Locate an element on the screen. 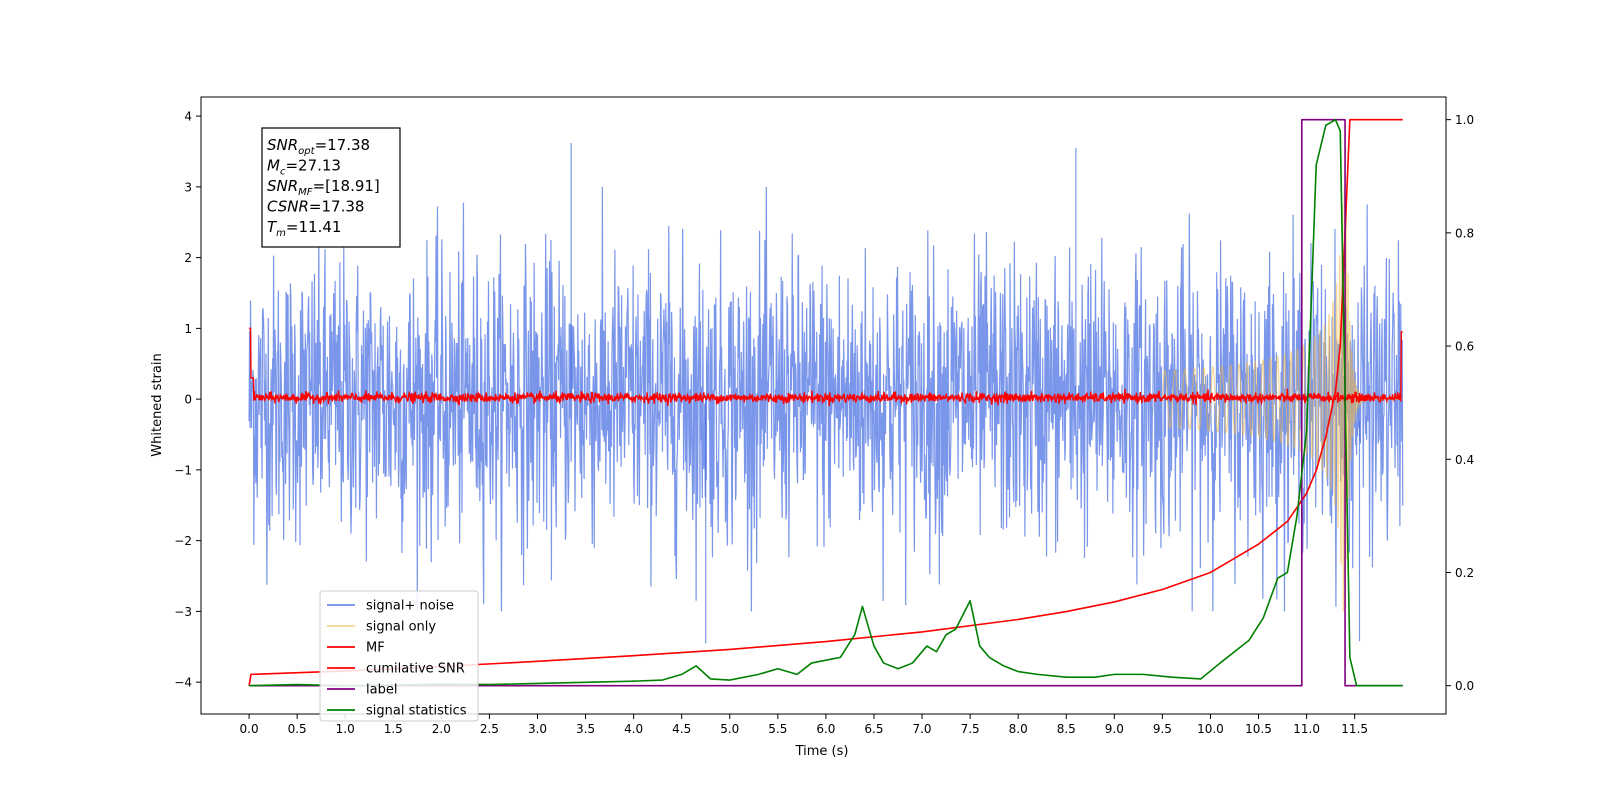 This screenshot has height=804, width=1600. y-axis-right: 1.0 0.8 0.6 0.4 0.2 0.0 is located at coordinates (1460, 403).